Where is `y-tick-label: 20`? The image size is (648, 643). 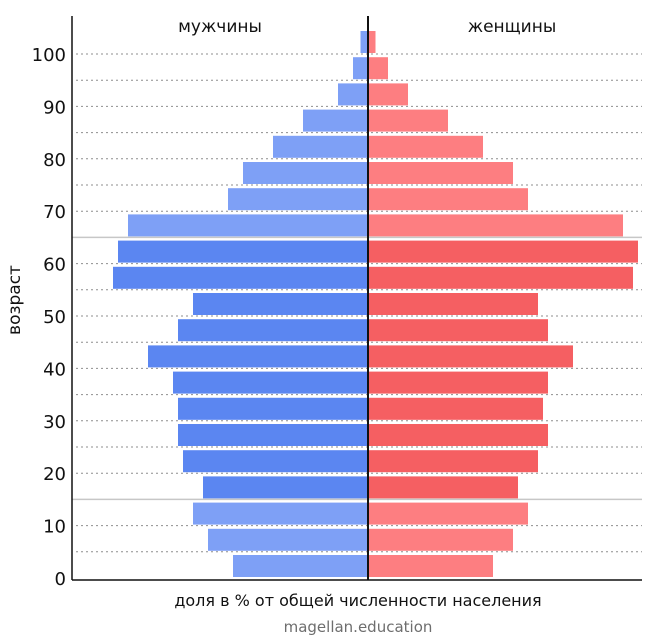
y-tick-label: 20 is located at coordinates (54, 474).